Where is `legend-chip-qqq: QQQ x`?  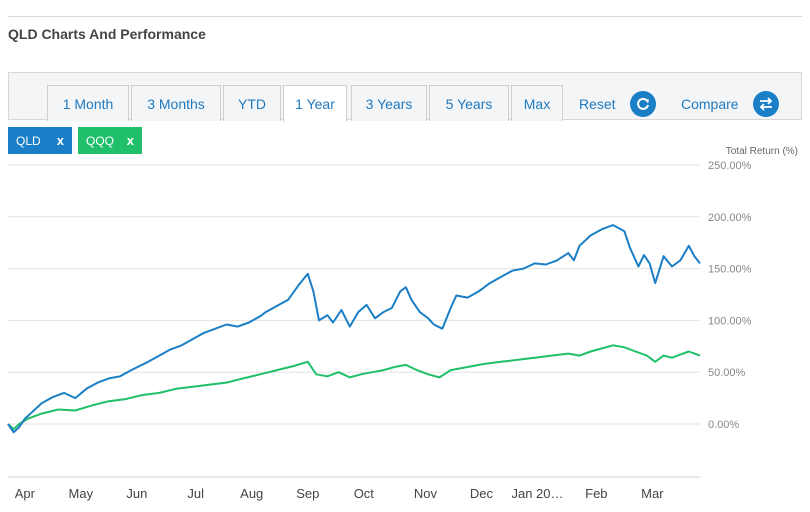
legend-chip-qqq: QQQ x is located at coordinates (110, 140).